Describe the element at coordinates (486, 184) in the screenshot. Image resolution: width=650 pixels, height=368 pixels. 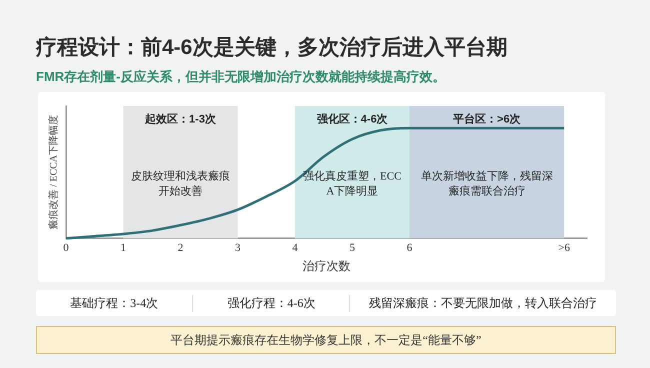
I see `annotation: 单次新增收益下降，残留深瘢痕需联合治疗` at that location.